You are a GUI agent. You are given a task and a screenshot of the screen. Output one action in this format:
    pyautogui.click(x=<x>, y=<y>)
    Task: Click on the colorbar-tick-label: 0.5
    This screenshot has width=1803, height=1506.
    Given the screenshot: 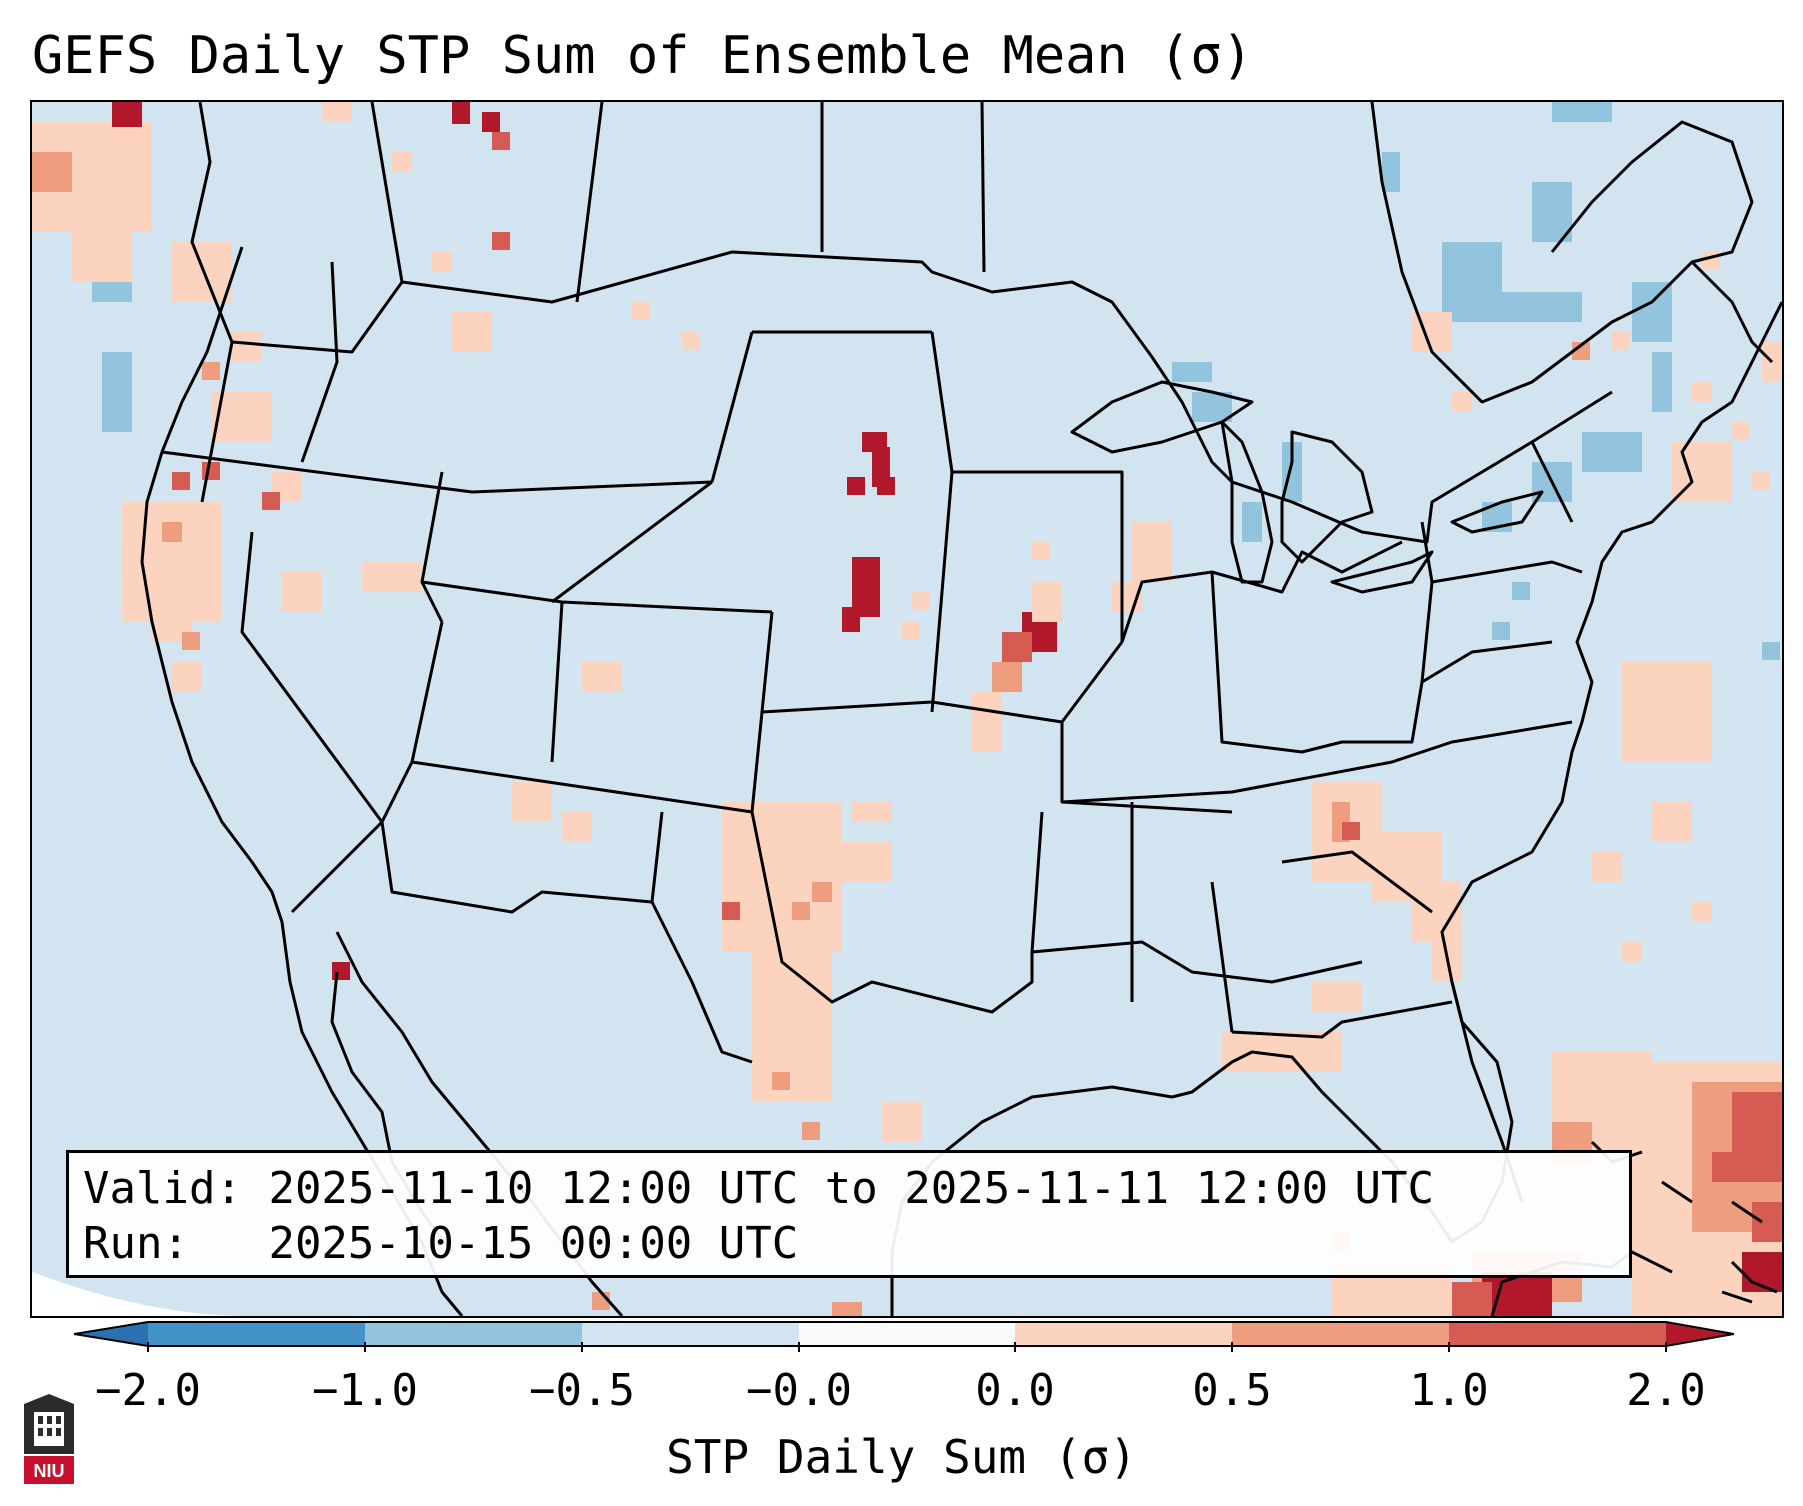 What is the action you would take?
    pyautogui.click(x=1232, y=1390)
    